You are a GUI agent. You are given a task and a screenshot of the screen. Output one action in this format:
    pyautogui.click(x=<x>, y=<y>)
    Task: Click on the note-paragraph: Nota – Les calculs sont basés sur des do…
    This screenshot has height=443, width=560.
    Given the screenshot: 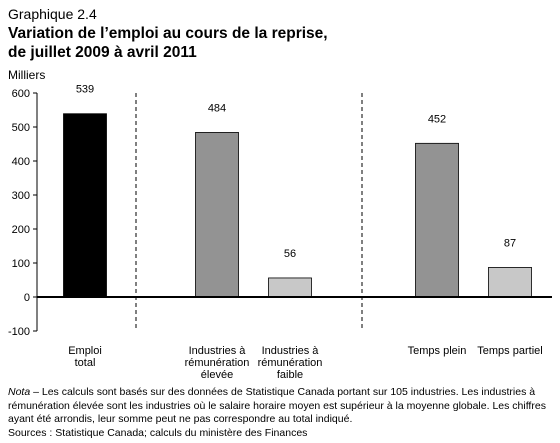 What is the action you would take?
    pyautogui.click(x=282, y=406)
    